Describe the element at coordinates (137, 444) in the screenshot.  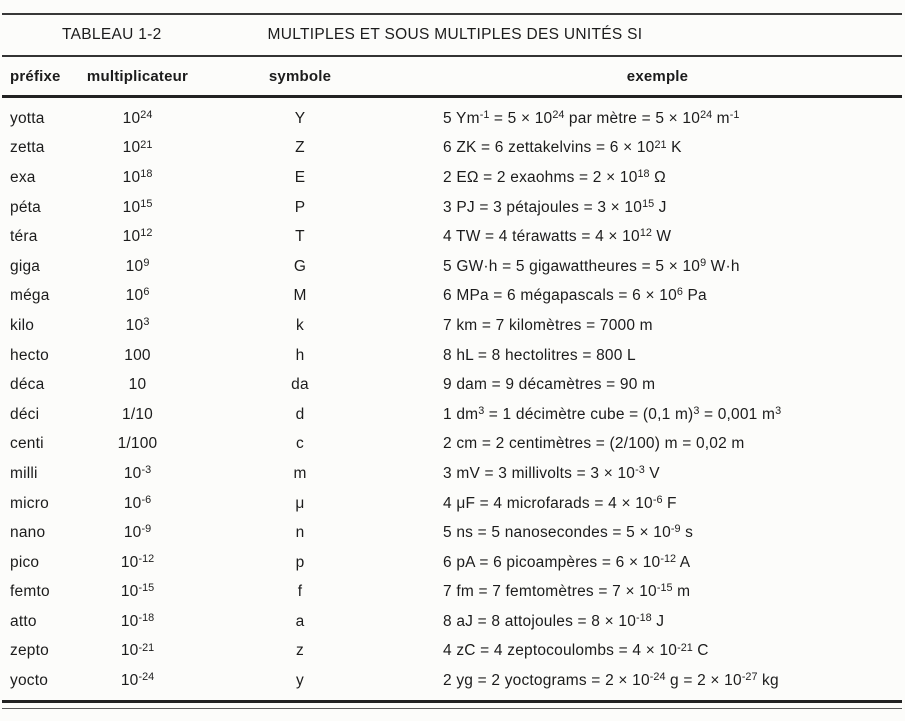
I see `multiplier-cell: 1/100` at that location.